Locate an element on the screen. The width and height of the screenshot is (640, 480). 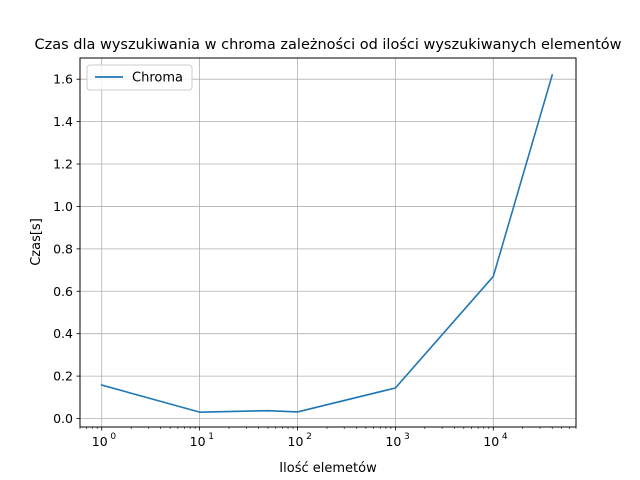
y-axis-label: Czas[s] is located at coordinates (36, 242).